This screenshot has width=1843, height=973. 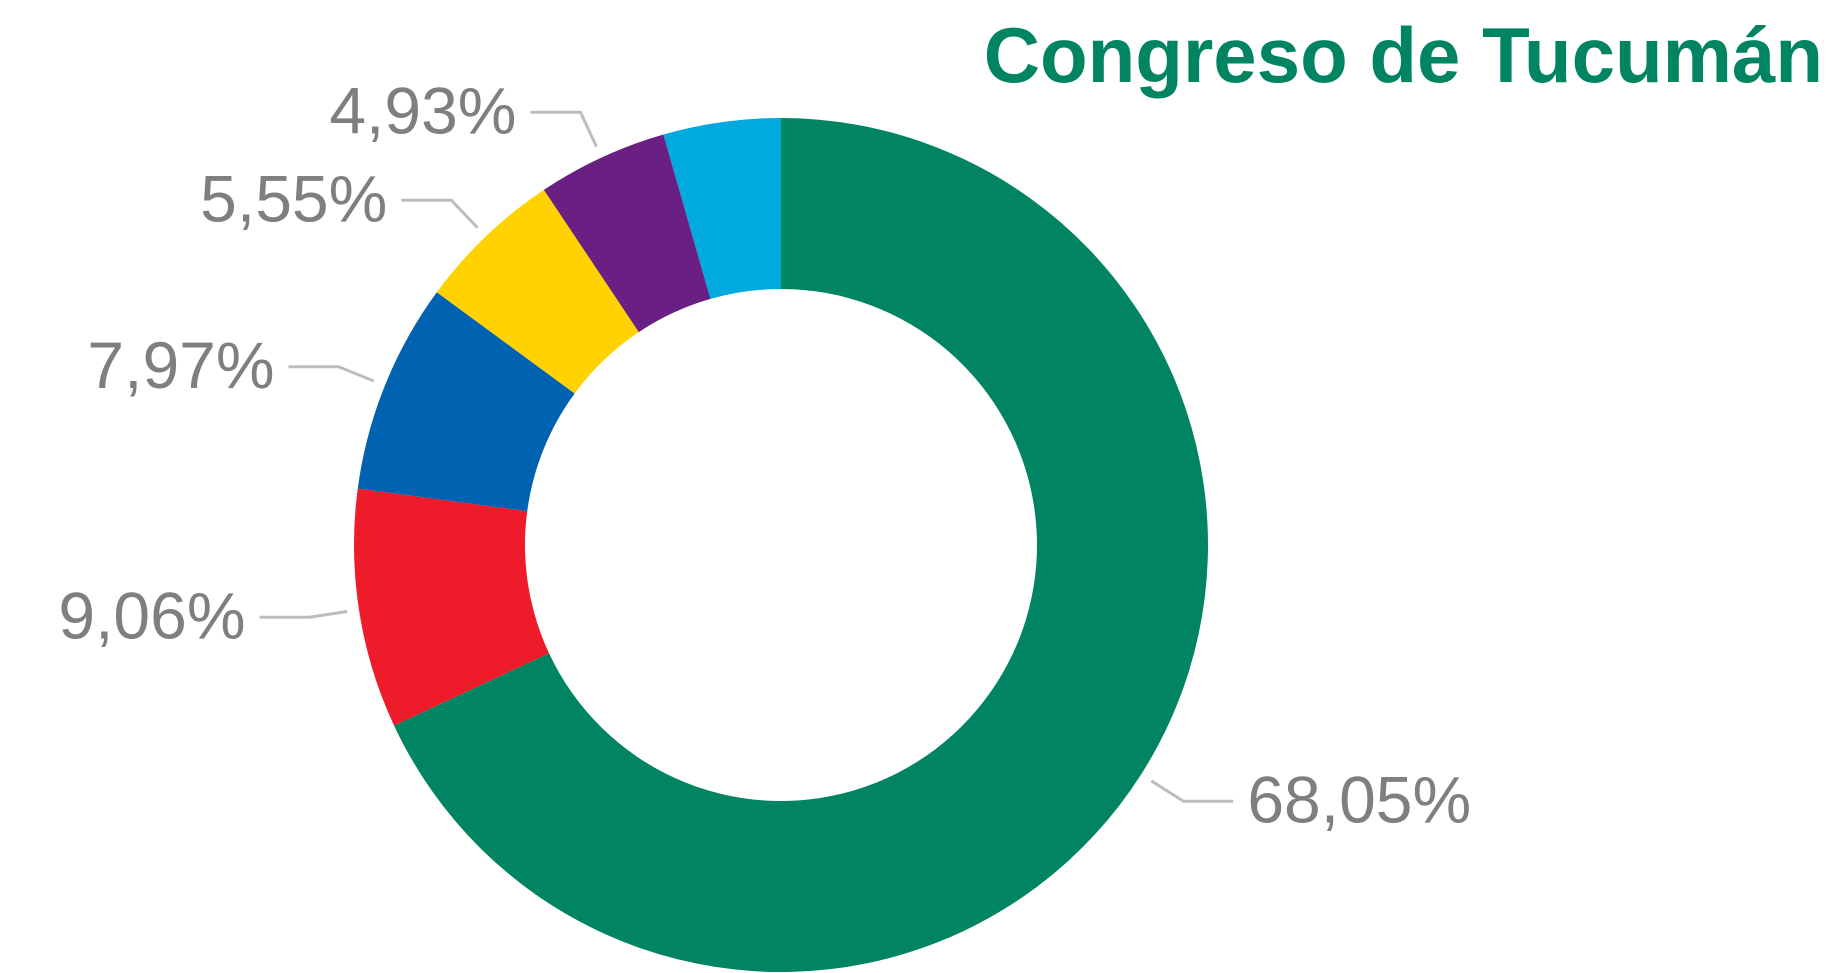 I want to click on data-label: 68,05%, so click(x=1359, y=800).